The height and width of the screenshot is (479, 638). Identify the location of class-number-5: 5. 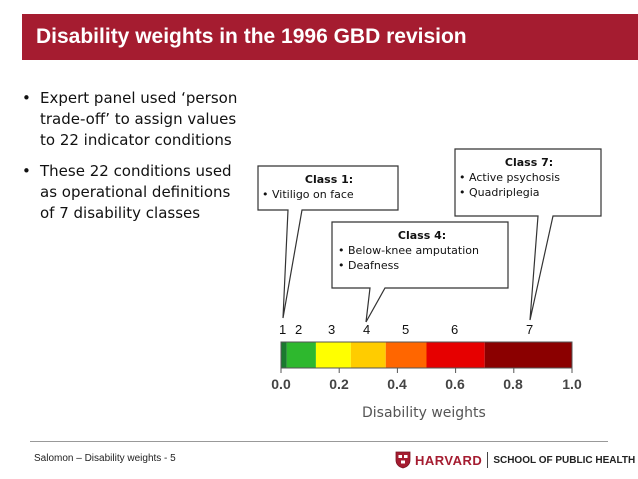
(406, 329).